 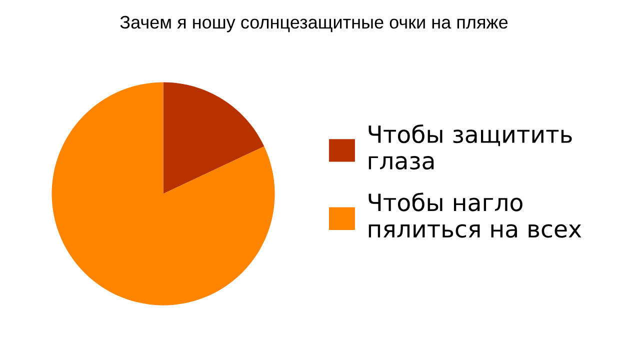 What do you see at coordinates (470, 147) in the screenshot?
I see `legend-label: Чтобы защитить глаза` at bounding box center [470, 147].